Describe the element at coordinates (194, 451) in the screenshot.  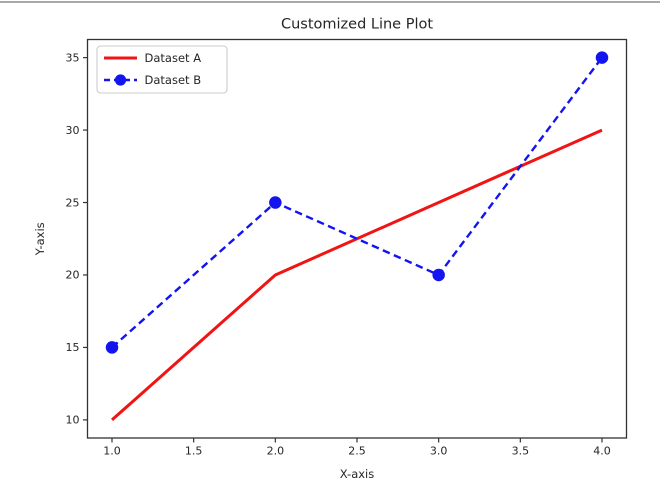
I see `x-tick-label: 1.5` at that location.